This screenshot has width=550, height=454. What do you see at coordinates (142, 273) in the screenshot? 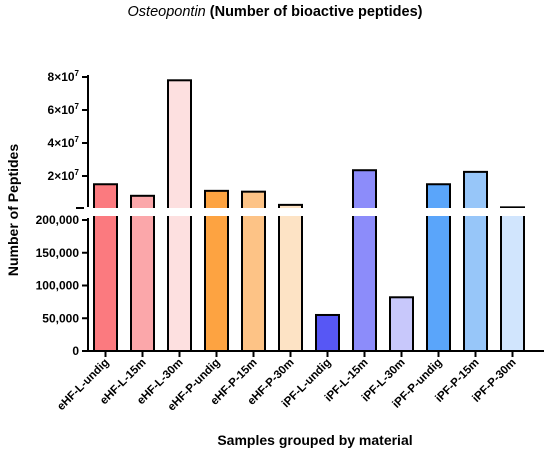
I see `bar-eHF-L-15m` at bounding box center [142, 273].